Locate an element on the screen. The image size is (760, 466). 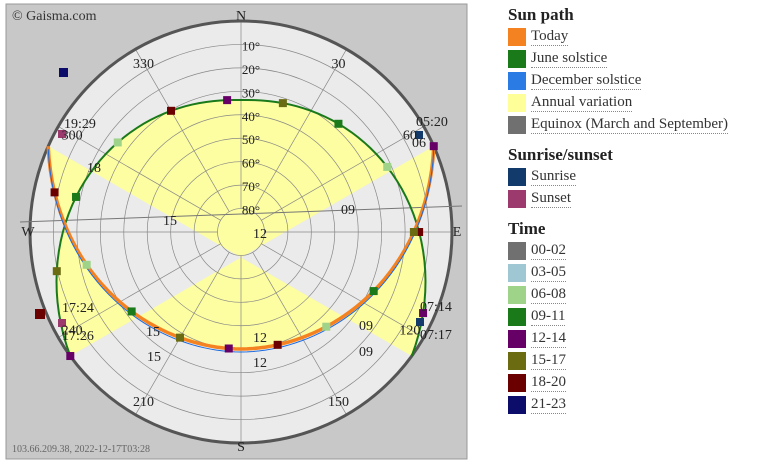
azimuth-label: 30 is located at coordinates (339, 64).